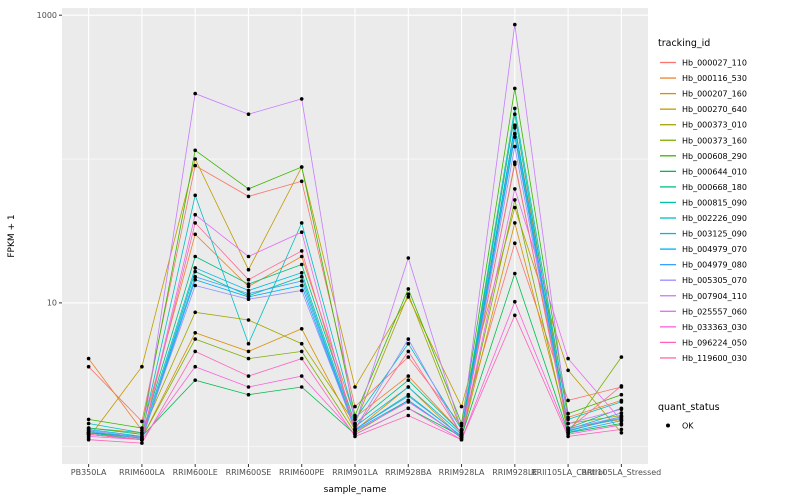 The width and height of the screenshot is (800, 500). Describe the element at coordinates (714, 109) in the screenshot. I see `legend-label: Hb_000270_640` at that location.